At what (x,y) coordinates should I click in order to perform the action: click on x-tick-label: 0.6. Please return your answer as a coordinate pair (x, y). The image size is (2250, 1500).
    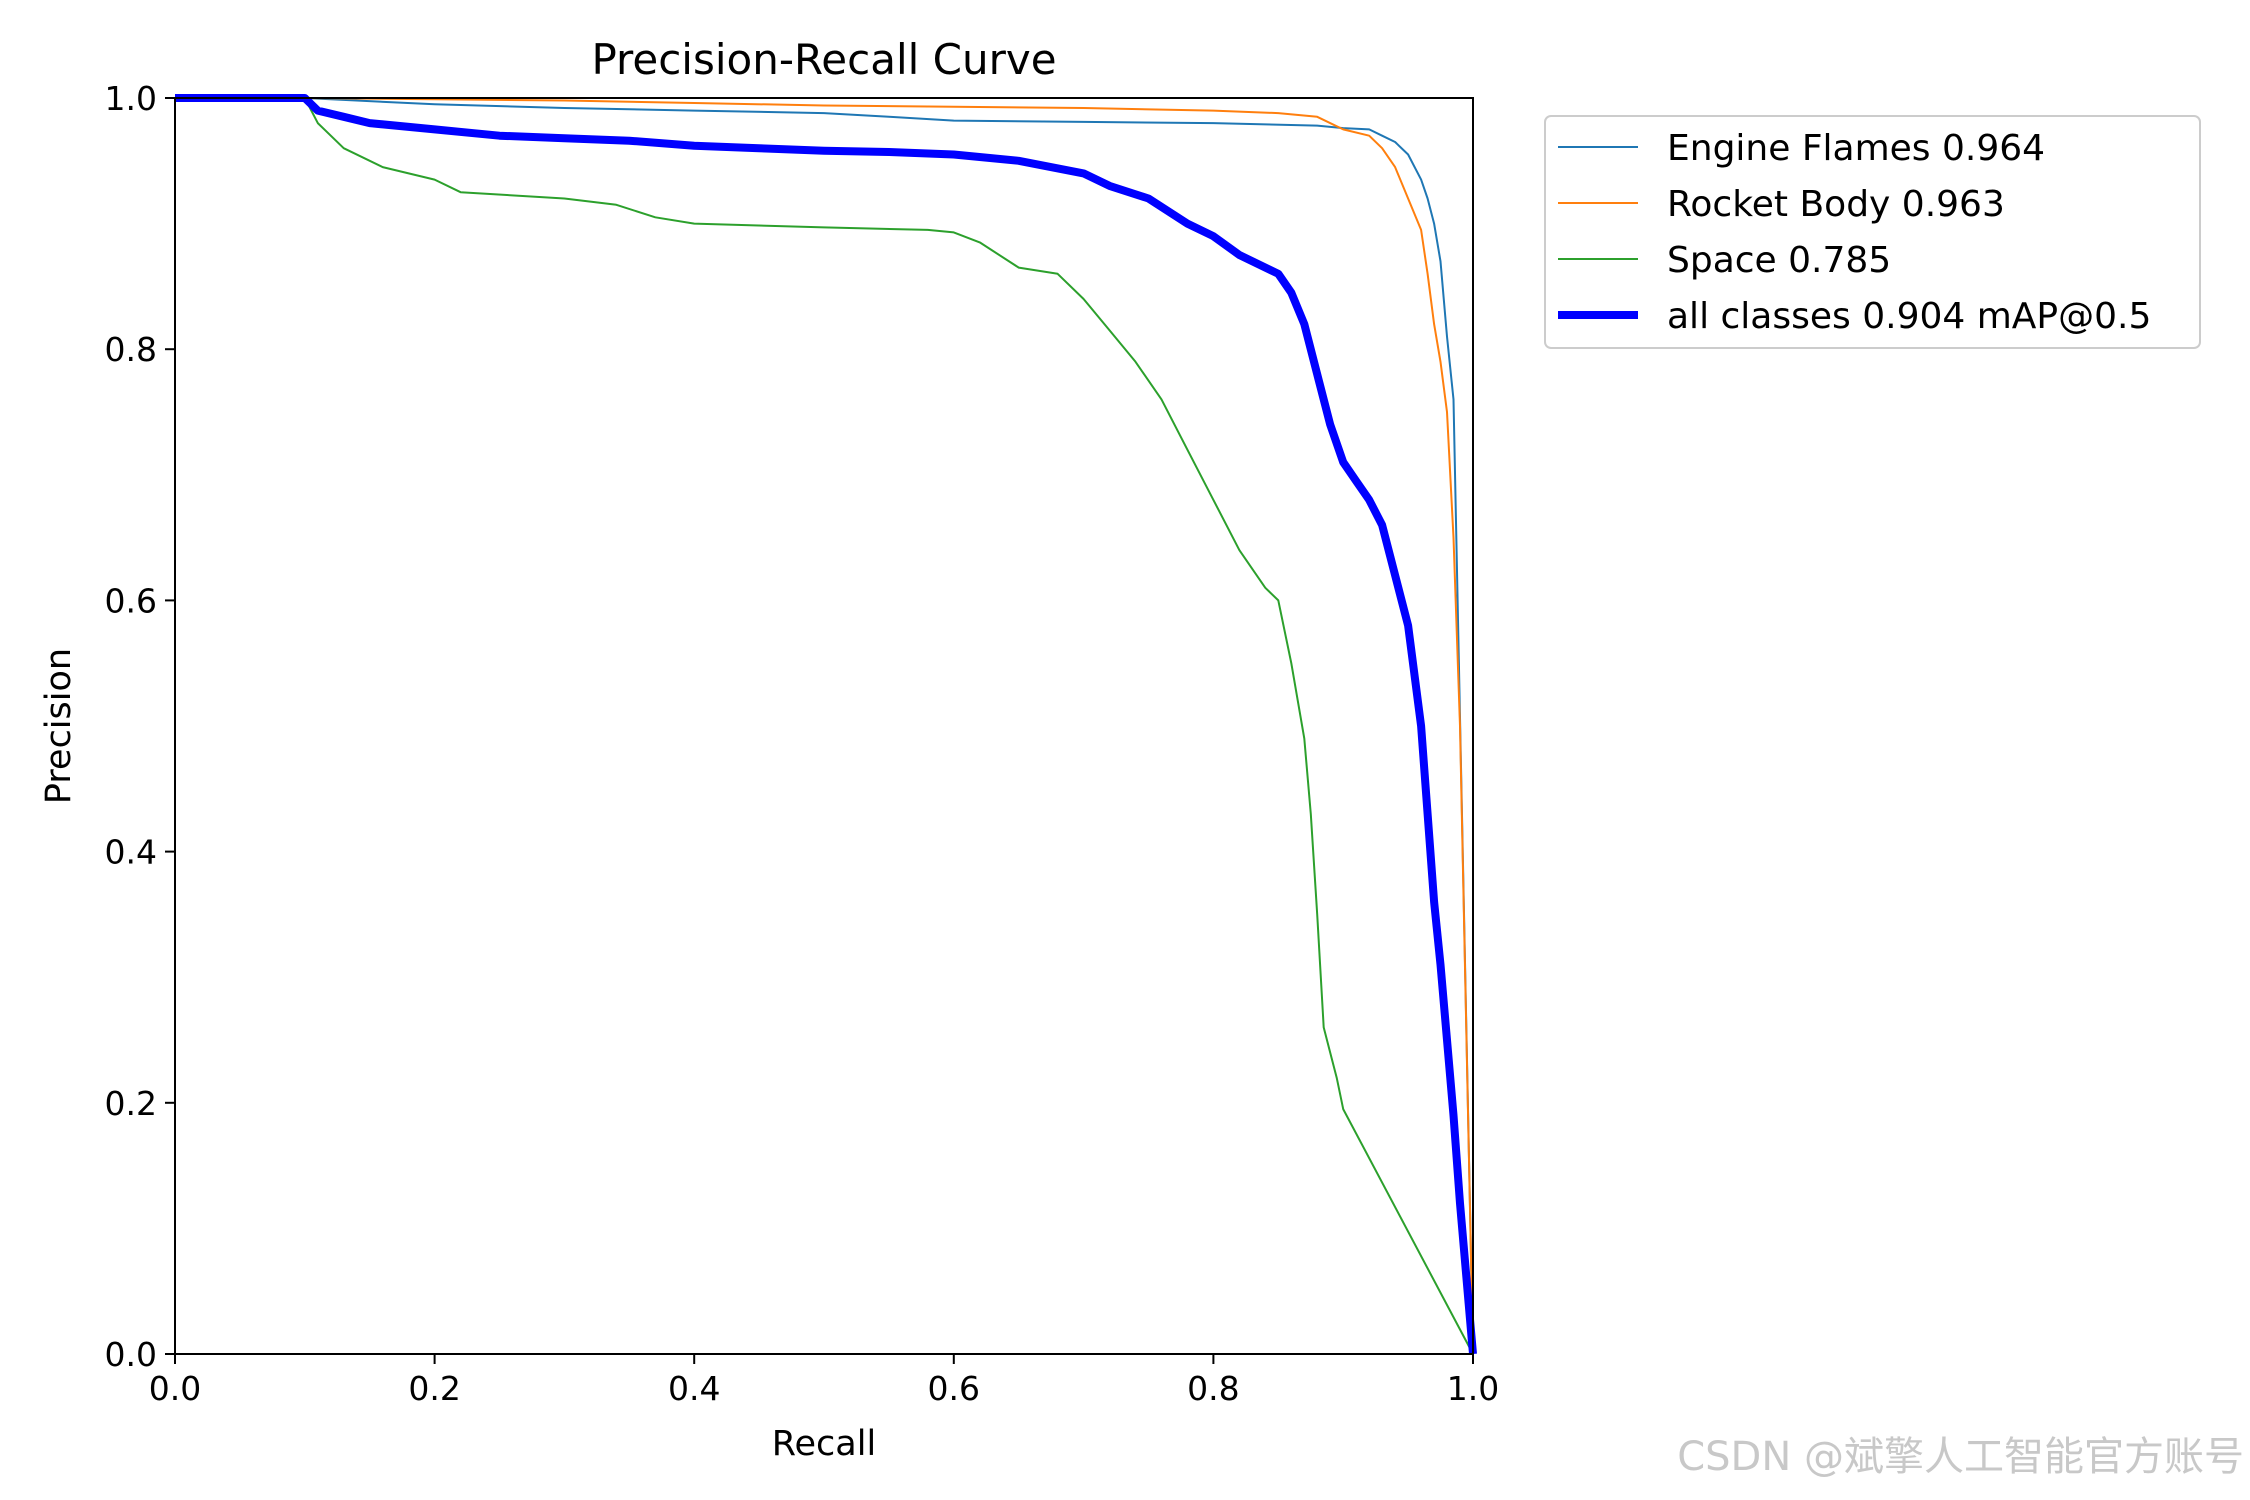
    Looking at the image, I should click on (954, 1388).